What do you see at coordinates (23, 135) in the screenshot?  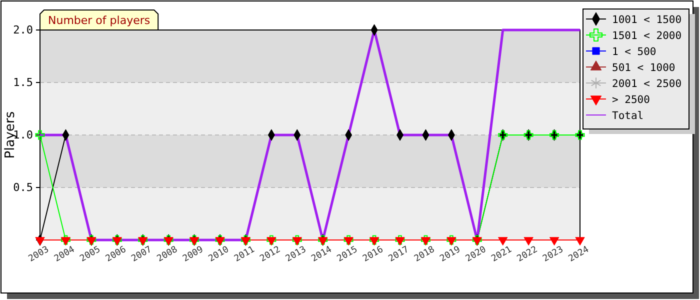 I see `y-tick-label: 1.0` at bounding box center [23, 135].